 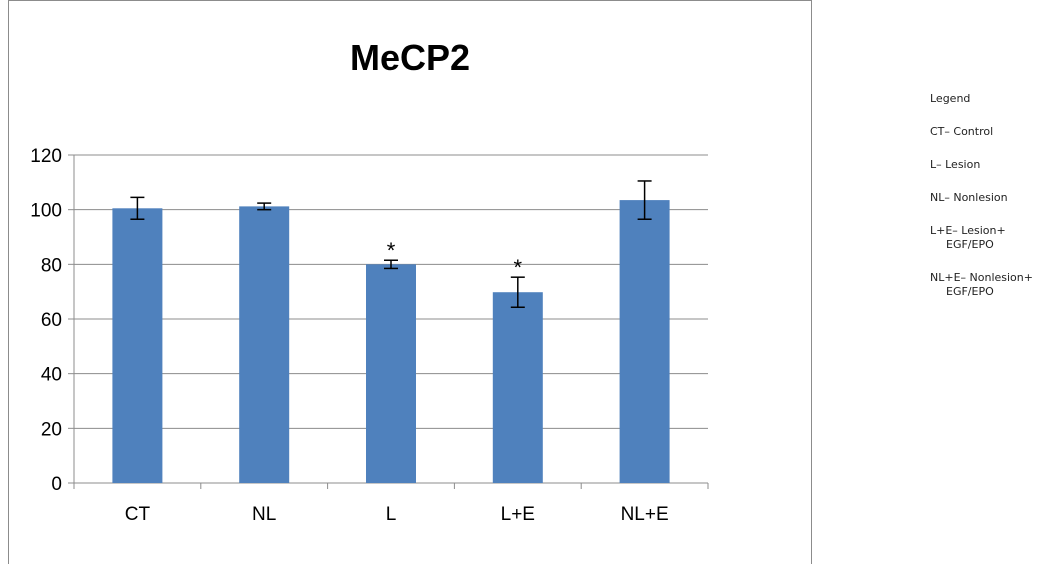 What do you see at coordinates (517, 387) in the screenshot?
I see `bar-l-plus-e` at bounding box center [517, 387].